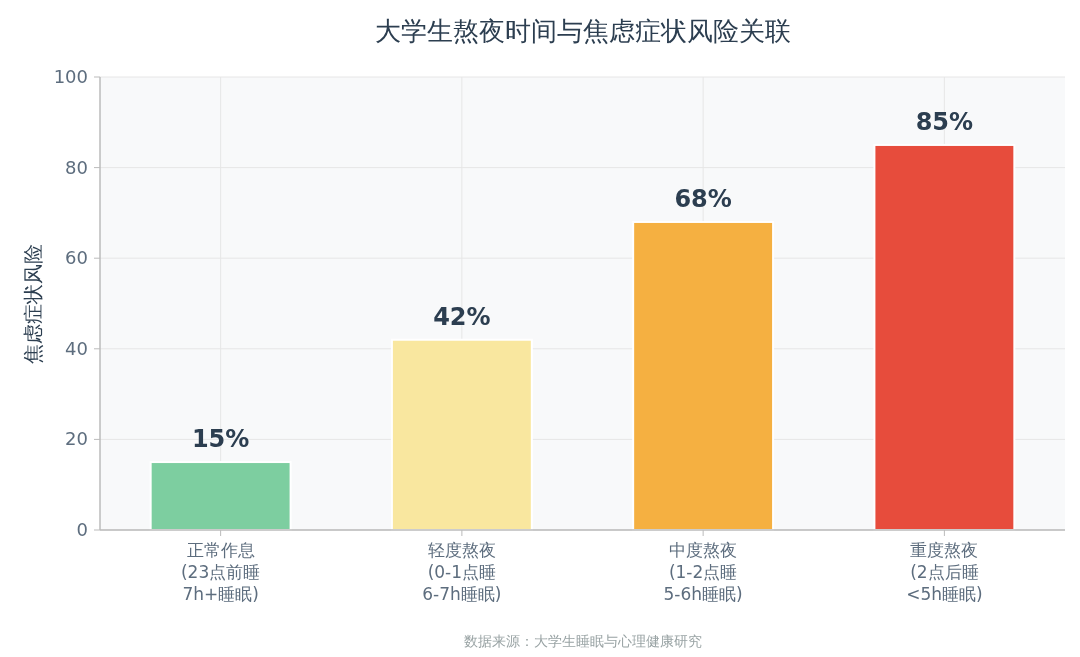  What do you see at coordinates (944, 121) in the screenshot?
I see `data-label: 85%` at bounding box center [944, 121].